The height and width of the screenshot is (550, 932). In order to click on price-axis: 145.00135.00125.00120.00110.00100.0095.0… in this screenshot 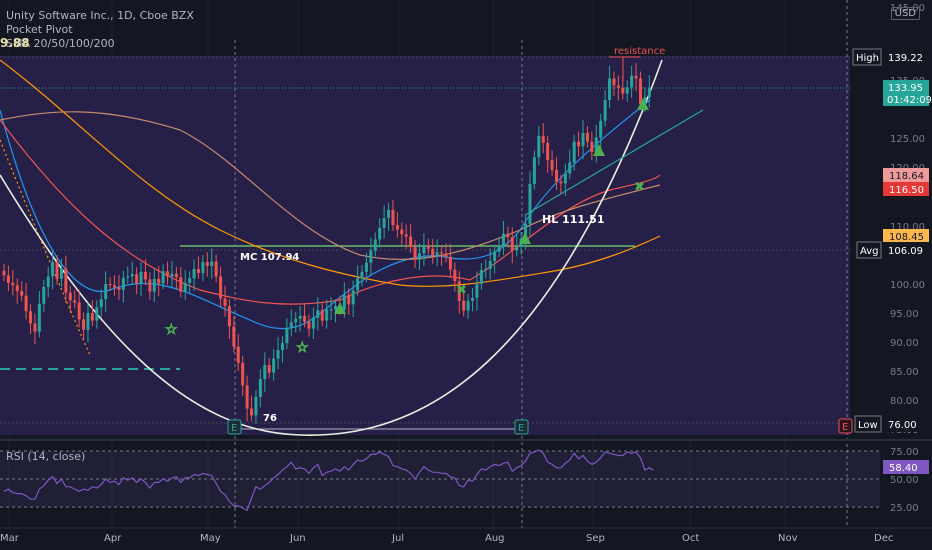, I will do `click(907, 219)`.